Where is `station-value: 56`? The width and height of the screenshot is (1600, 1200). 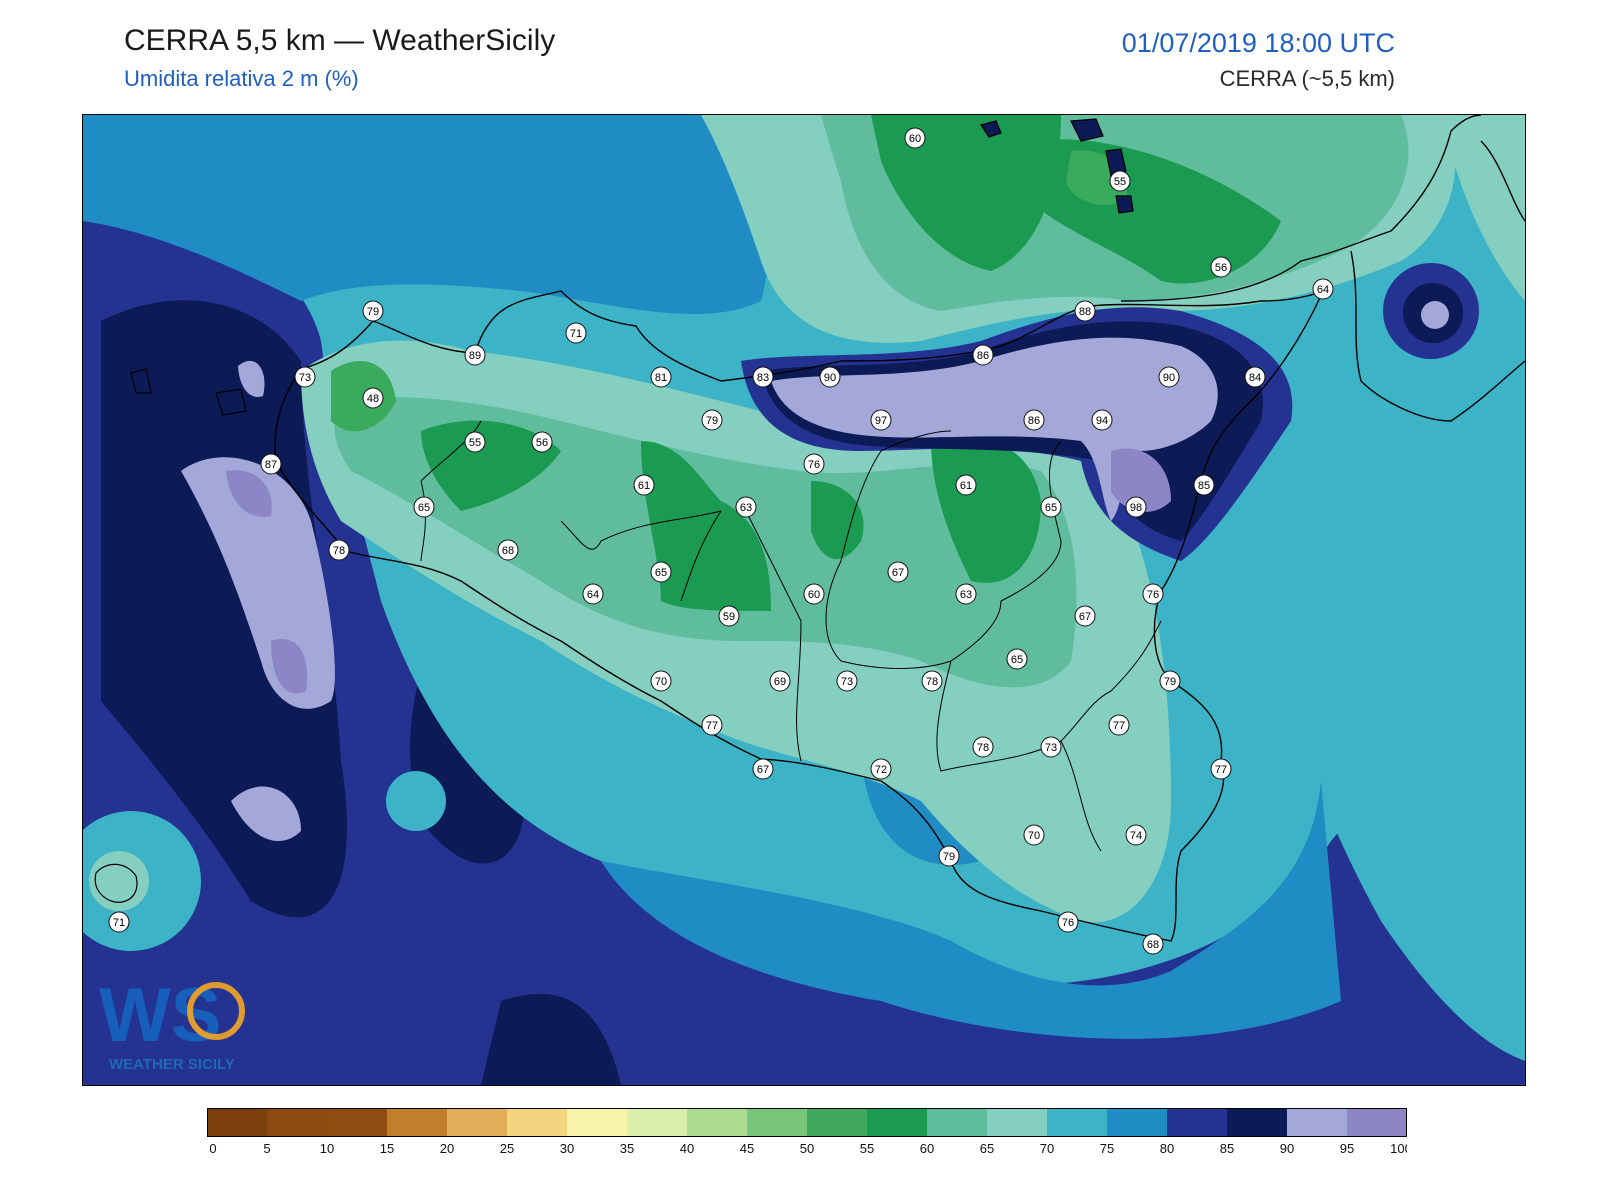
station-value: 56 is located at coordinates (542, 443).